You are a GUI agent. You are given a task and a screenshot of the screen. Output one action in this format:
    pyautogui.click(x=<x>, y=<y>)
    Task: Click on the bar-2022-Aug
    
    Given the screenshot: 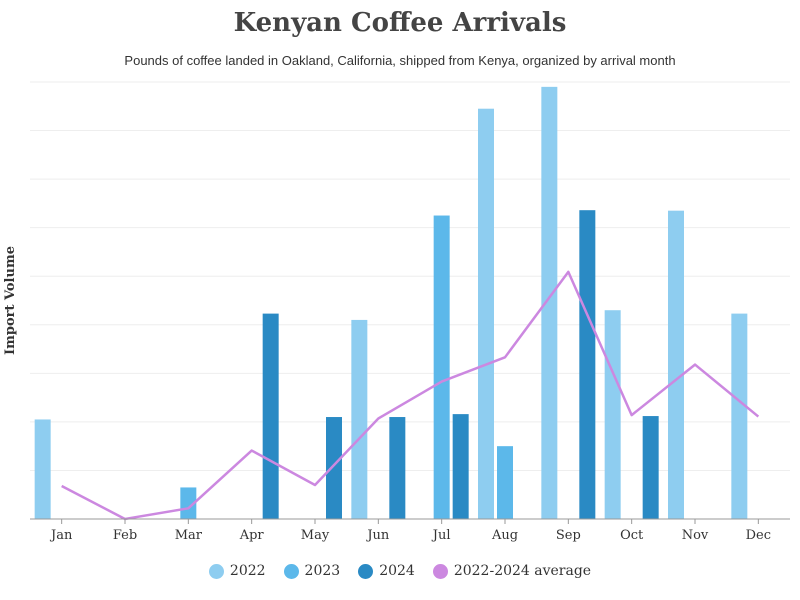 What is the action you would take?
    pyautogui.click(x=486, y=313)
    